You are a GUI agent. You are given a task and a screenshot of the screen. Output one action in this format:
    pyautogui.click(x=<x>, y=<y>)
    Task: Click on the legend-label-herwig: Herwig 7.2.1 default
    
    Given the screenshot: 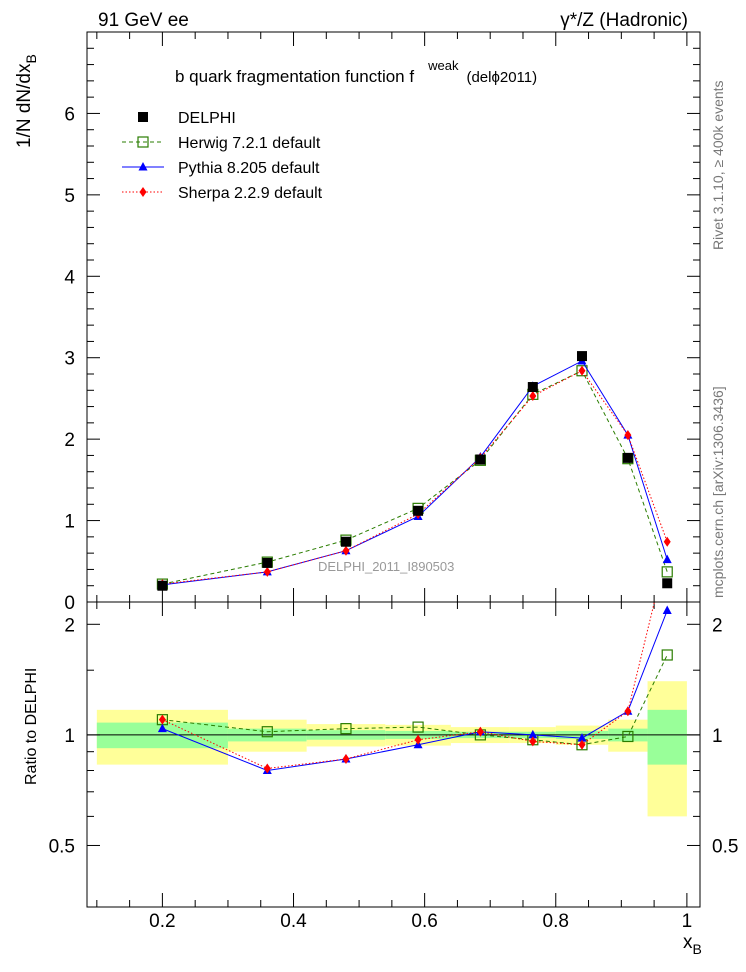 What is the action you would take?
    pyautogui.click(x=249, y=143)
    